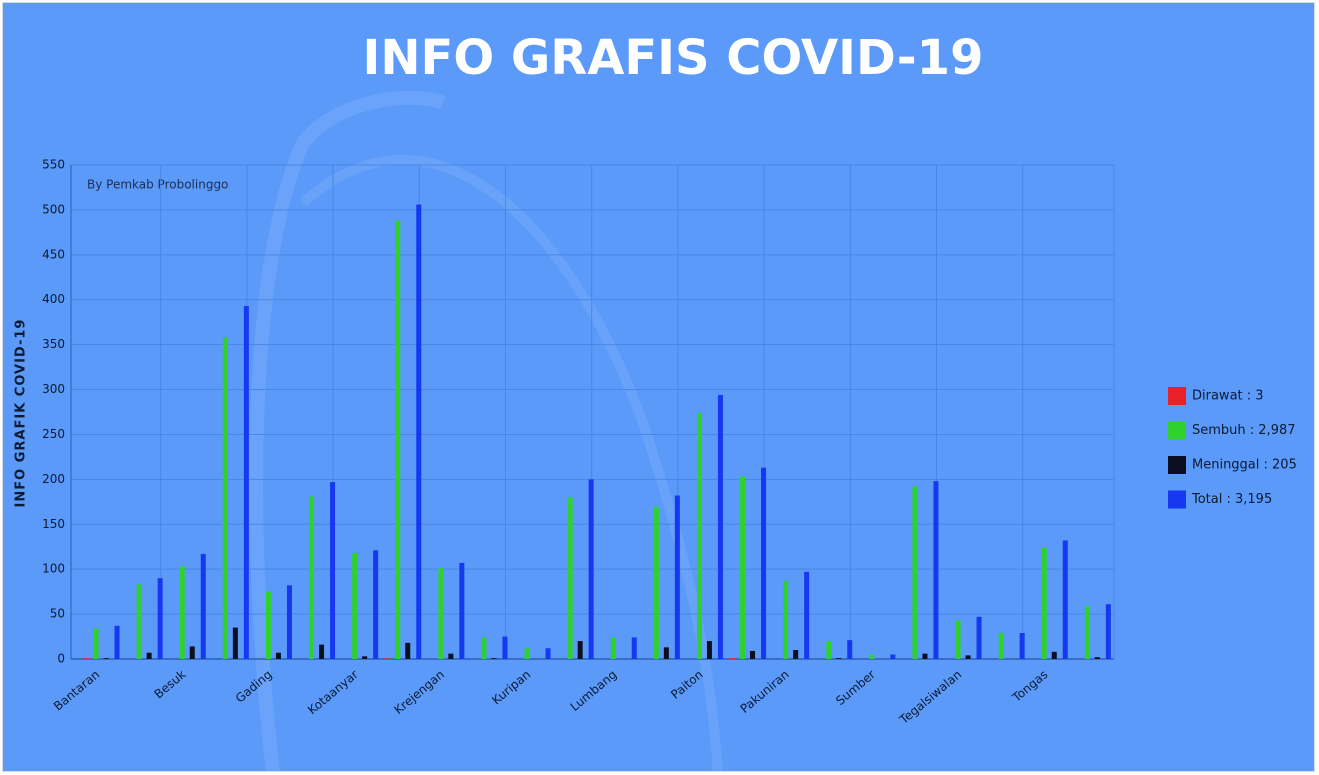 The image size is (1319, 775). What do you see at coordinates (765, 691) in the screenshot?
I see `x-tick-label: Pakuniran` at bounding box center [765, 691].